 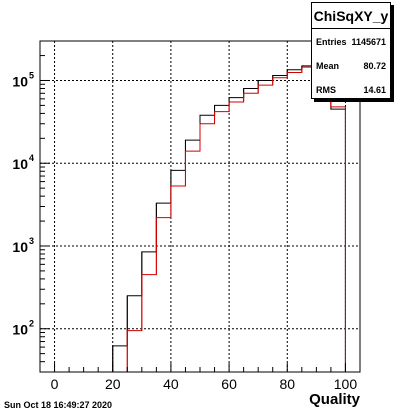 I want to click on stats-title: ChiSqXY_y, so click(x=351, y=16).